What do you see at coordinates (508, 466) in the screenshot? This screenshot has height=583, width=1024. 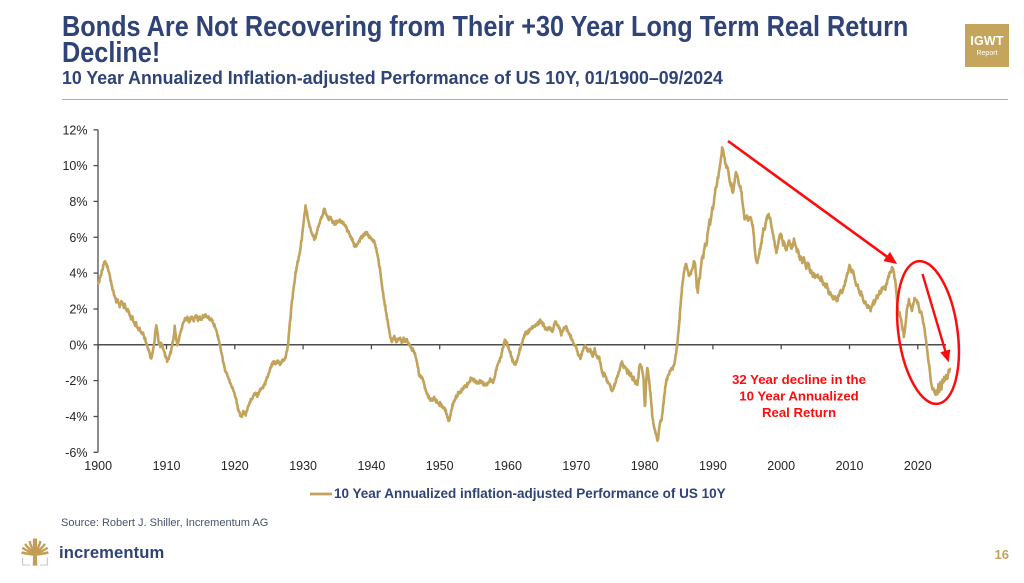 I see `svg-text: 1960` at bounding box center [508, 466].